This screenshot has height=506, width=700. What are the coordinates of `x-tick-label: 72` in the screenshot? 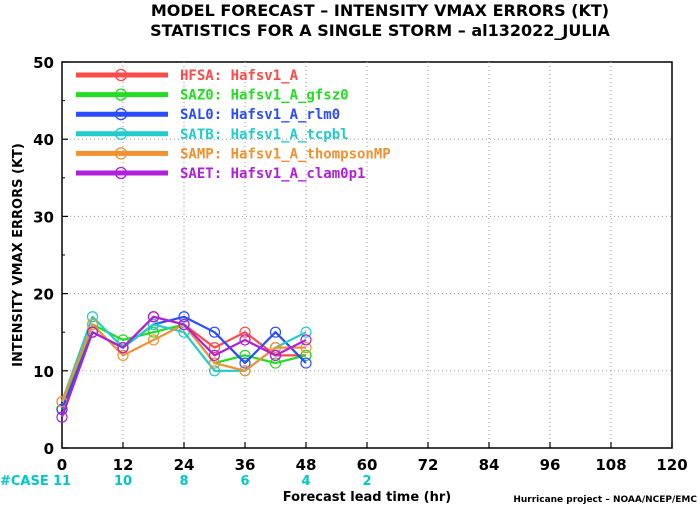 It's located at (428, 465).